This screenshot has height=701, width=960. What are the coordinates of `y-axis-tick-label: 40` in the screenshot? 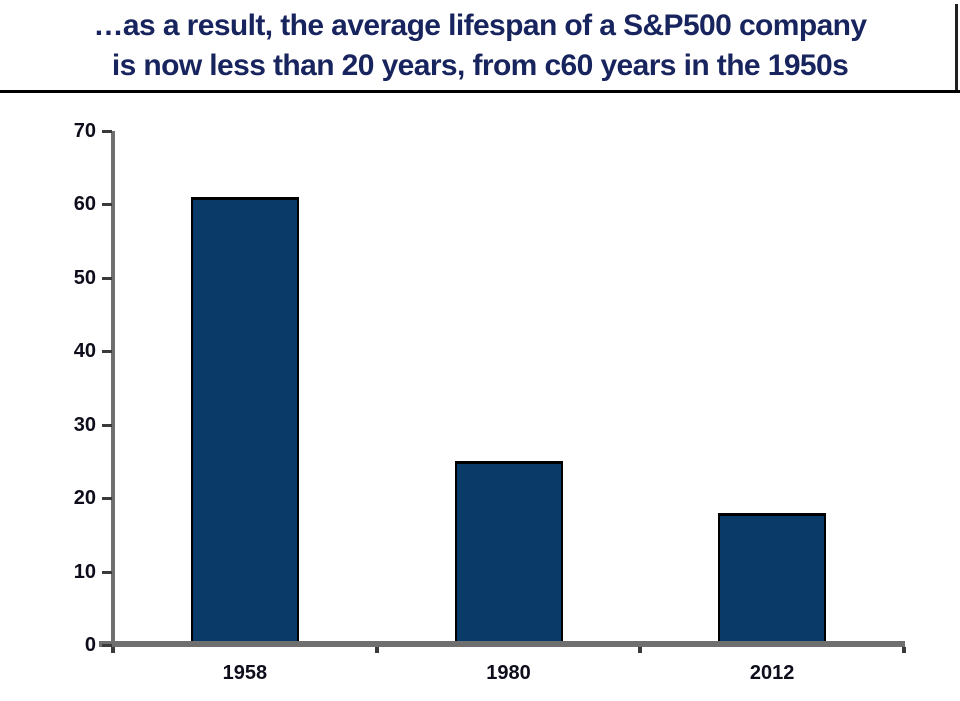 It's located at (84, 351).